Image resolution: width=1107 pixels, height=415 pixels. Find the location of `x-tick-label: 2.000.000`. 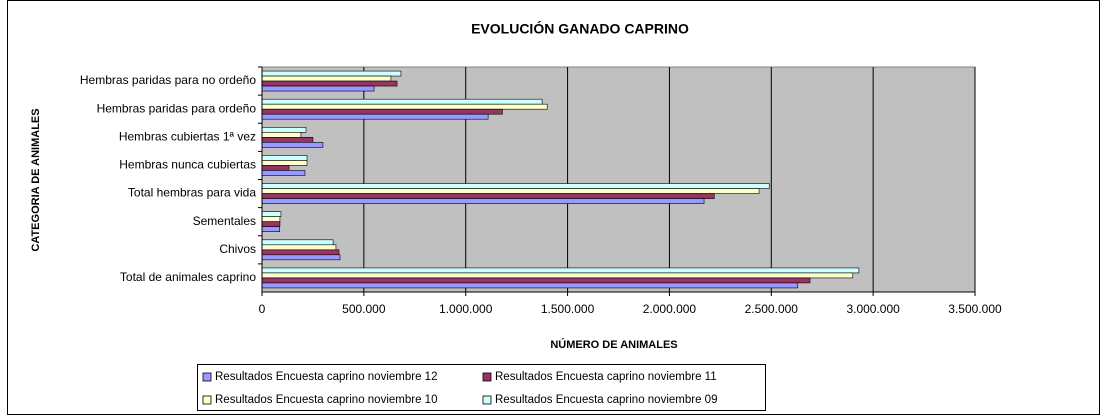

x-tick-label: 2.000.000 is located at coordinates (670, 309).